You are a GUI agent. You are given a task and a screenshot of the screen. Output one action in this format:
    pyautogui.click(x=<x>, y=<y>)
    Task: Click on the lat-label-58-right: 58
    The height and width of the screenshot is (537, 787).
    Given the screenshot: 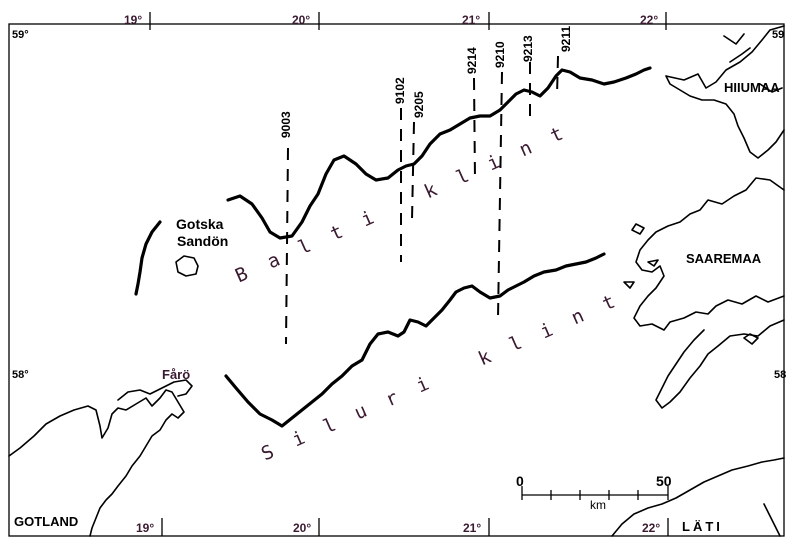 What is the action you would take?
    pyautogui.click(x=780, y=375)
    